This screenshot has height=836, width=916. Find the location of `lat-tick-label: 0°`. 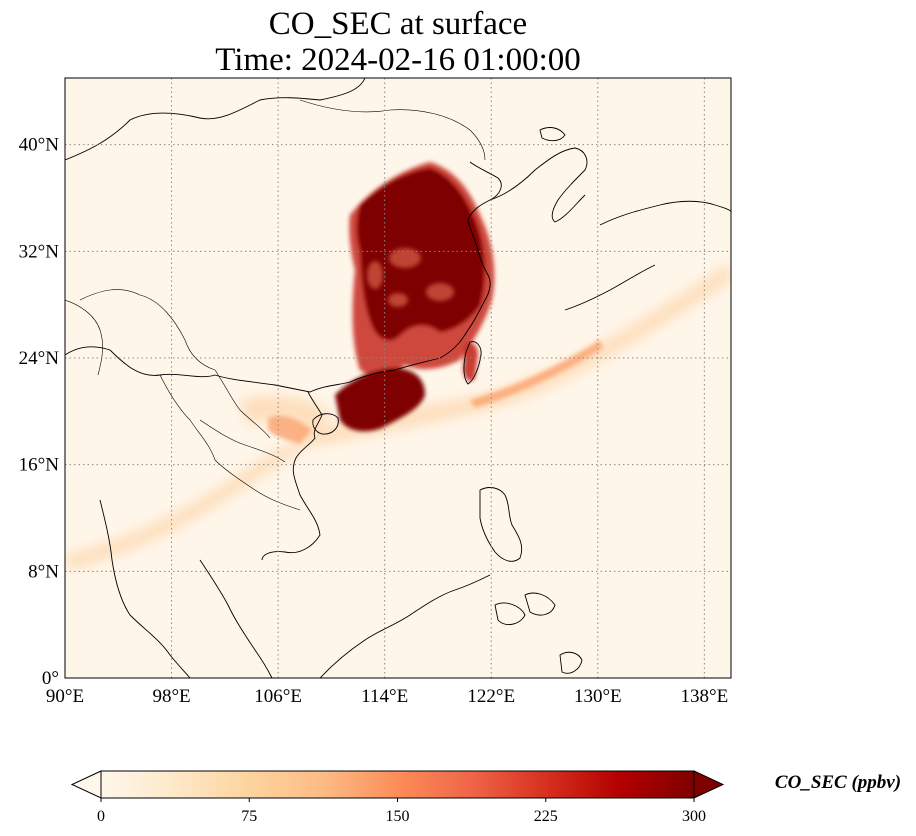

lat-tick-label: 0° is located at coordinates (50, 678).